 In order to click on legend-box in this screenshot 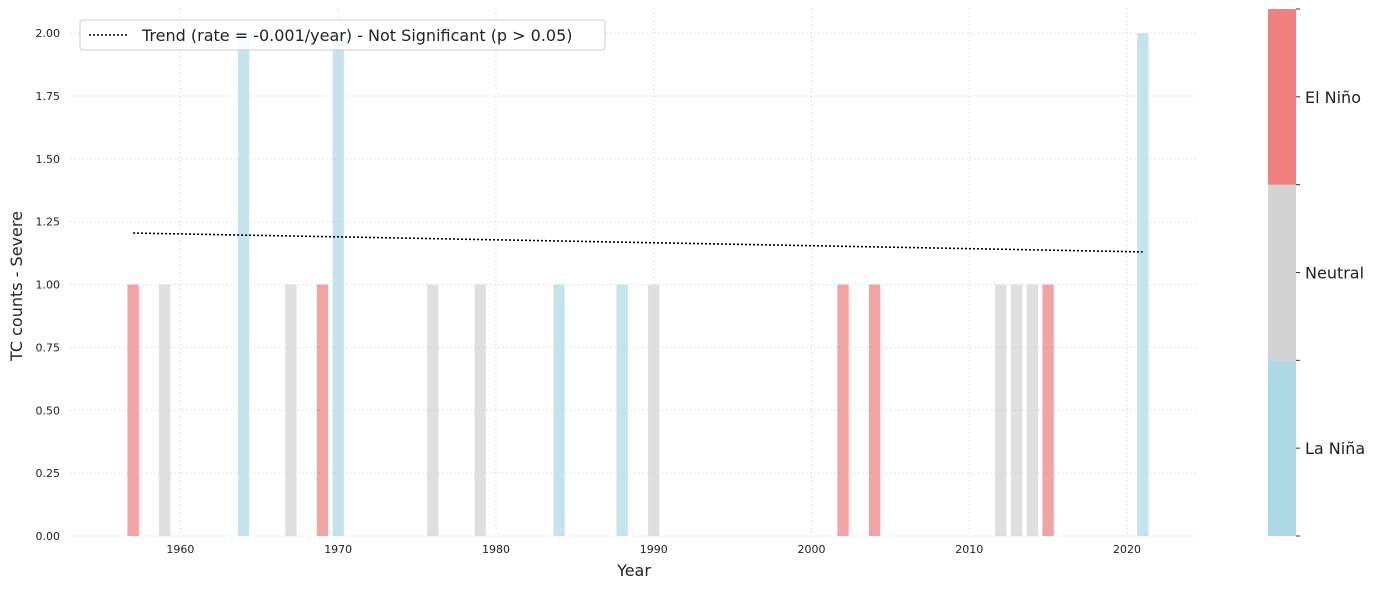, I will do `click(342, 35)`.